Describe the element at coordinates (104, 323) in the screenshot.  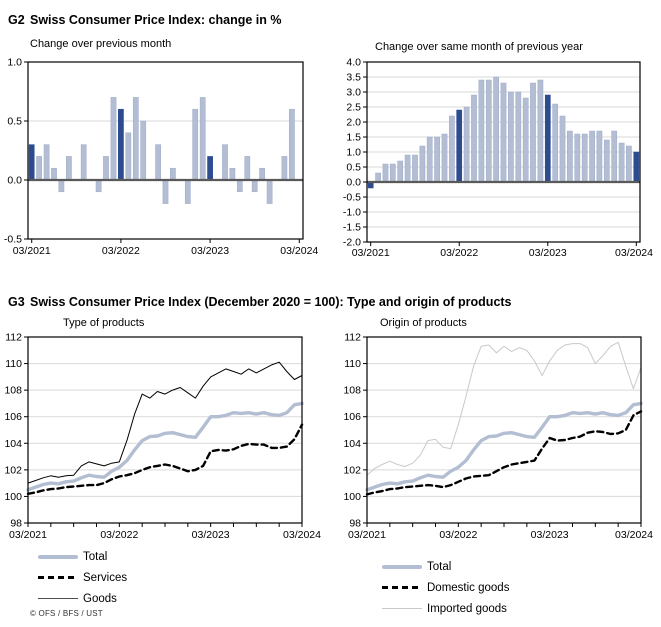
I see `type-chart-subtitle: Type of products` at that location.